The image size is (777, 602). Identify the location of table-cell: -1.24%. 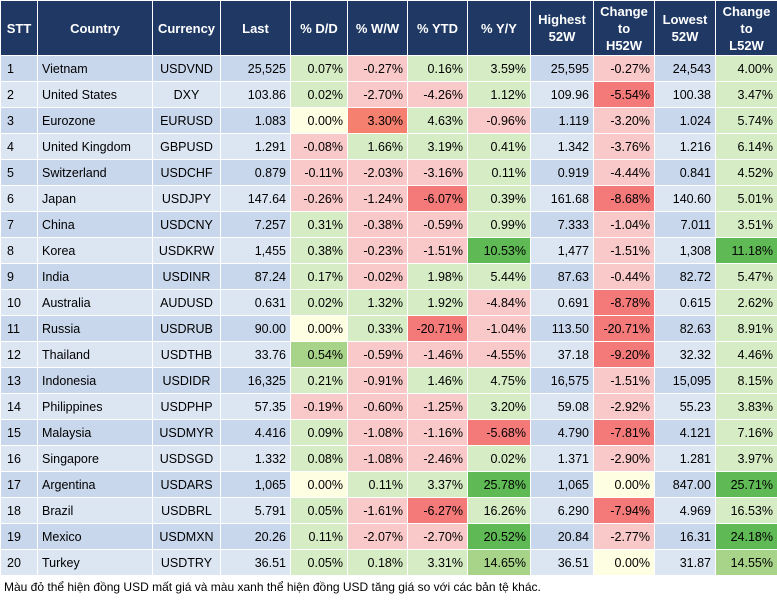
(377, 198).